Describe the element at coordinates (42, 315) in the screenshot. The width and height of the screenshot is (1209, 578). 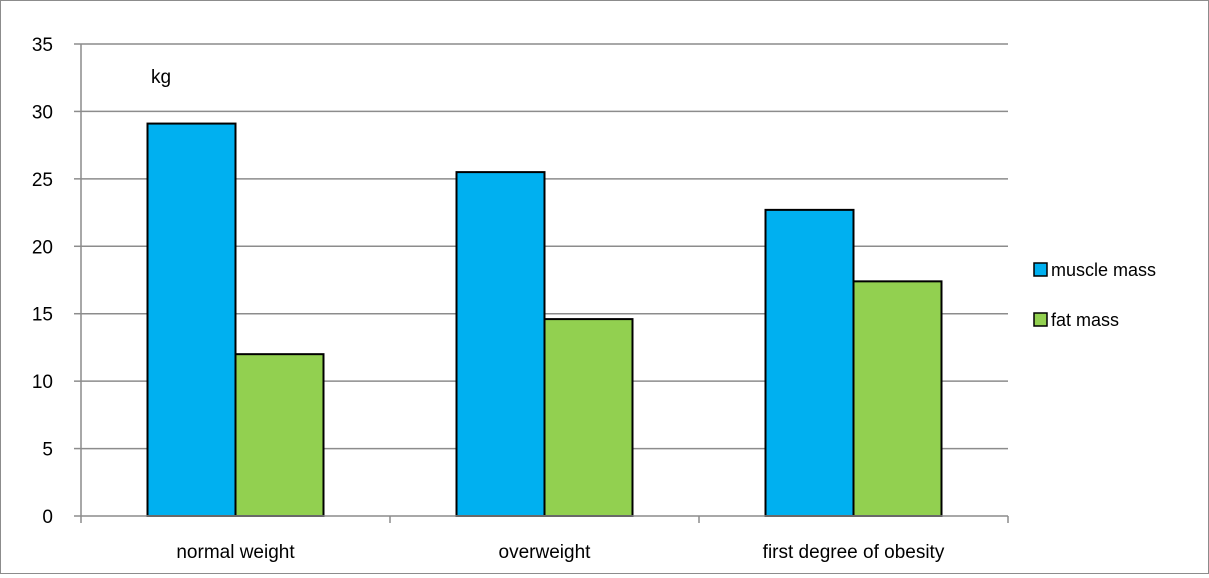
I see `y-tick-label-15: 15` at that location.